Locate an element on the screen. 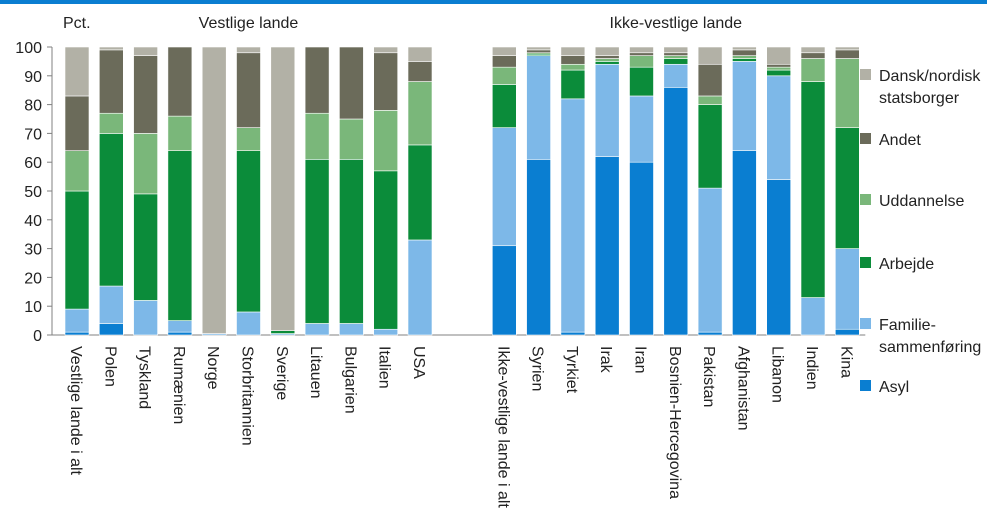  legend-label: Andet is located at coordinates (900, 140).